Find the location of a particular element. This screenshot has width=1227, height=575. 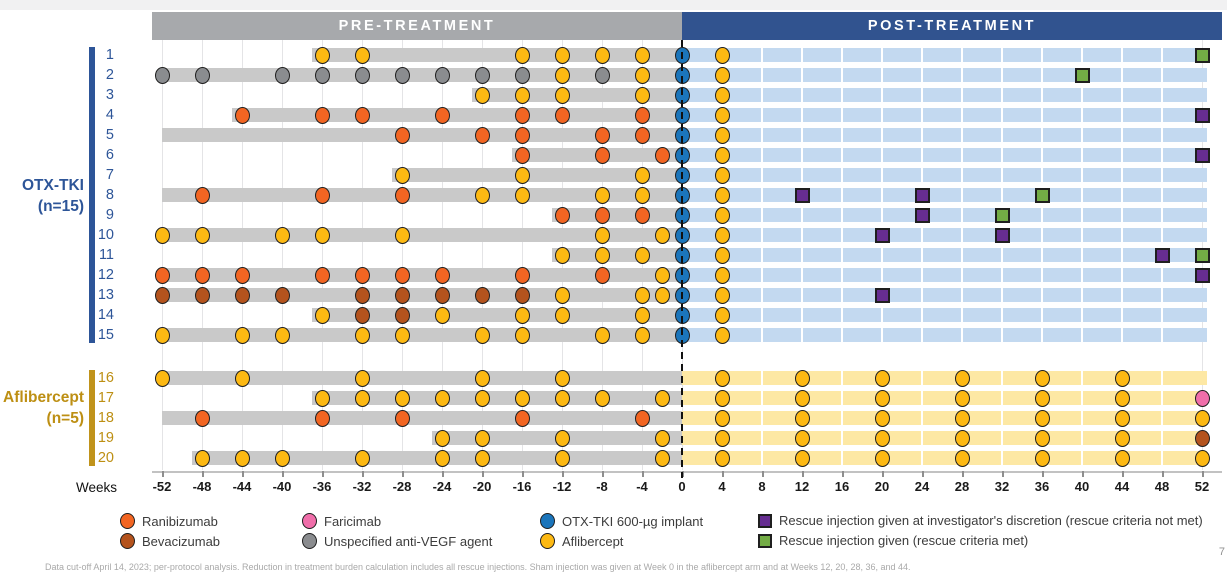

marker-ran-week--8-patient-12 is located at coordinates (602, 275).